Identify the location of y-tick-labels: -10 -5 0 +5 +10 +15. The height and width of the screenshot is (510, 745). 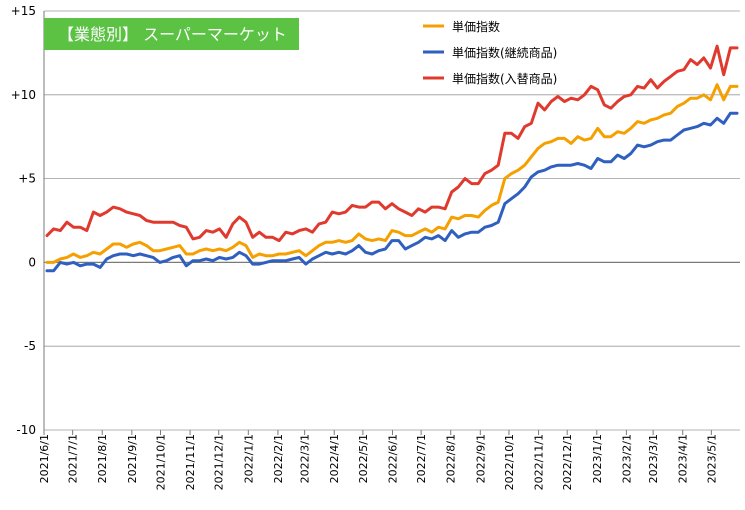
(23, 220).